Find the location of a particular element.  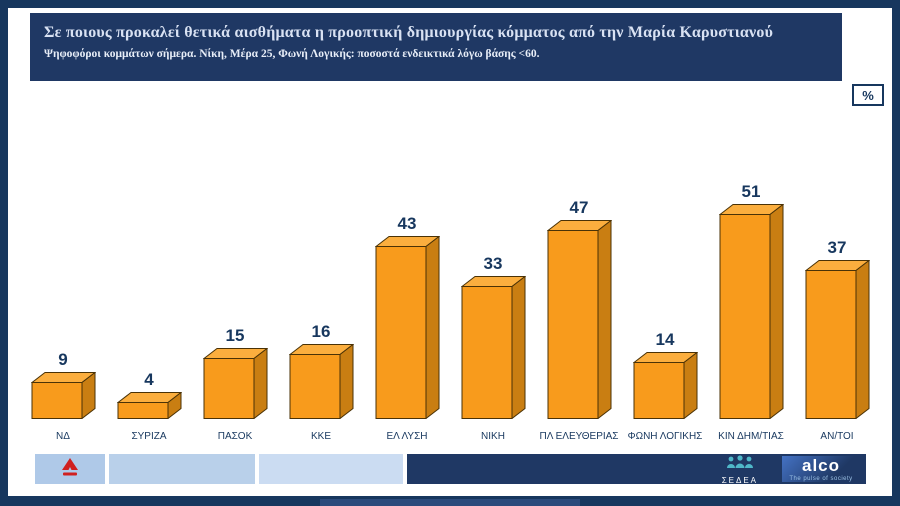

bar-group: 51 ΚΙΝ ΔΗΜ/ΤΙΑΣ is located at coordinates (751, 313).